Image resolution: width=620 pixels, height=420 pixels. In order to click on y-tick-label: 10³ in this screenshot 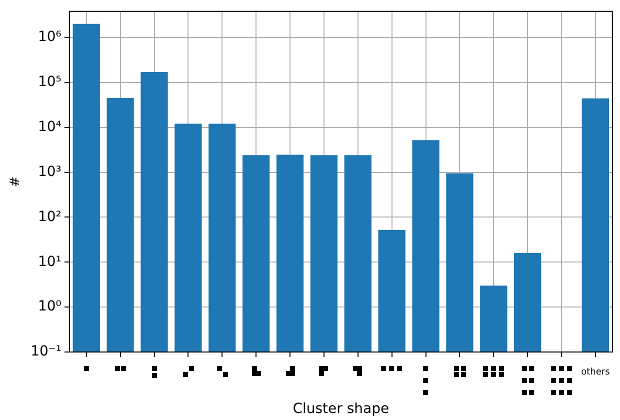, I will do `click(50, 172)`.